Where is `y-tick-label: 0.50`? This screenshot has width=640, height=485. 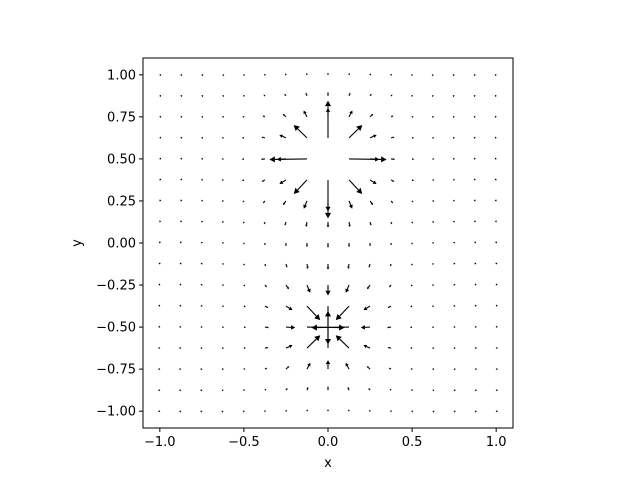
y-tick-label: 0.50 is located at coordinates (121, 159).